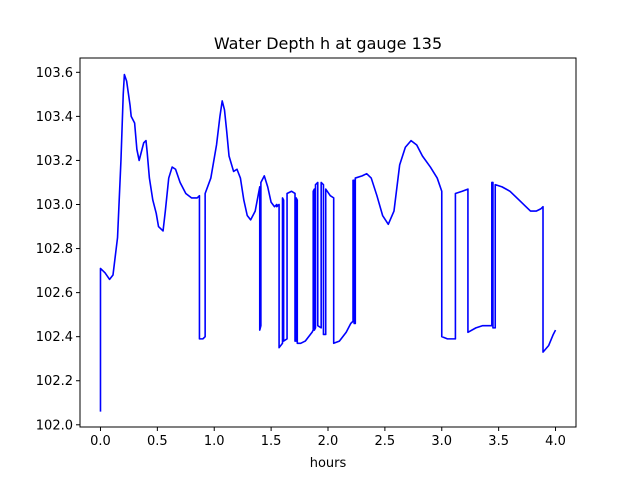 The height and width of the screenshot is (480, 640). I want to click on x-tick-label: 2.0, so click(328, 441).